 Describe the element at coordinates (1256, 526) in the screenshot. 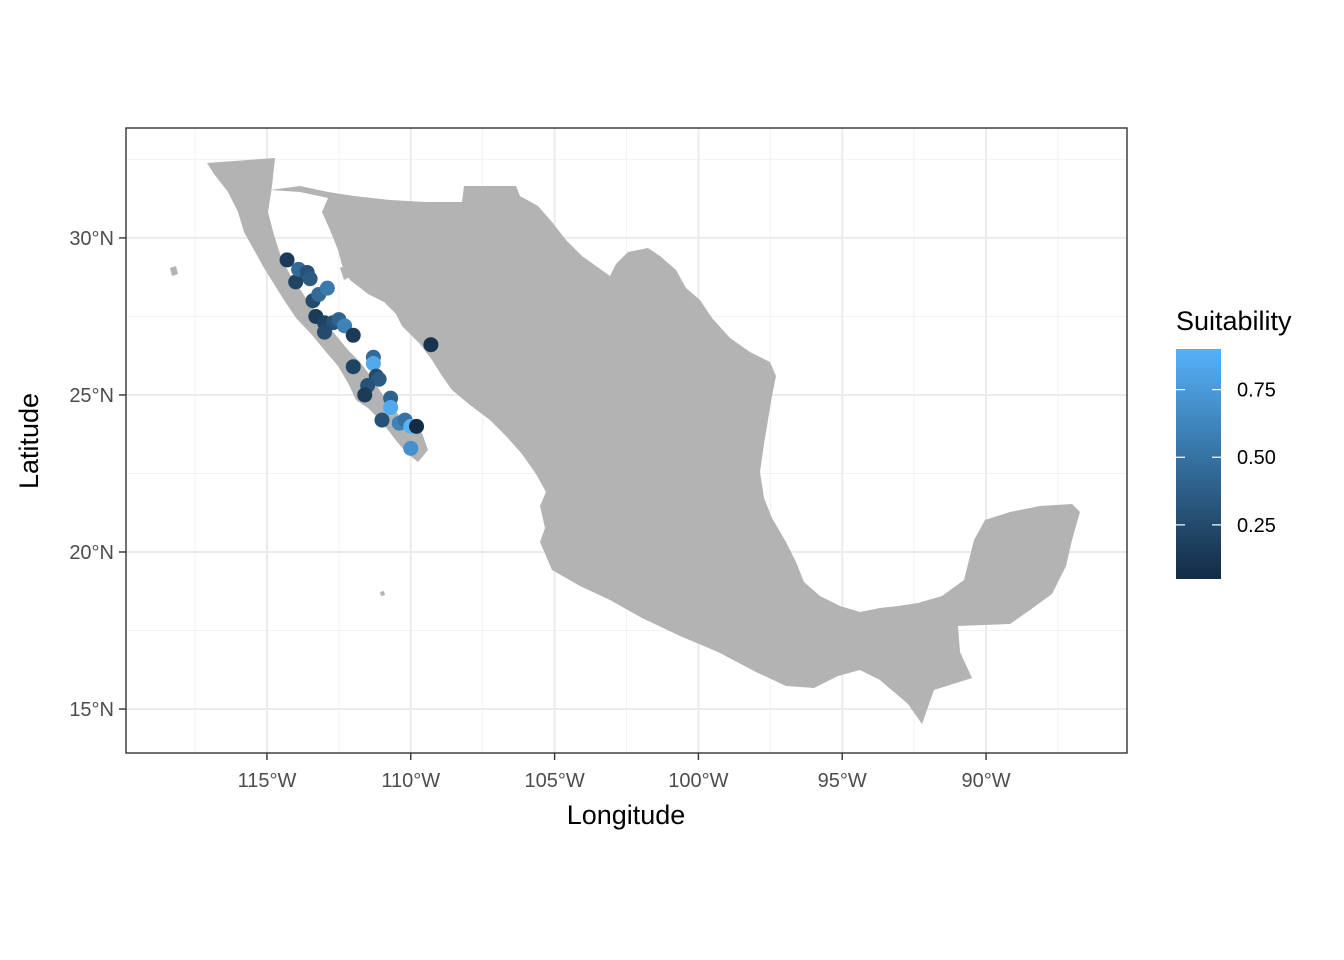

I see `legend-tick-label: 0.25` at that location.